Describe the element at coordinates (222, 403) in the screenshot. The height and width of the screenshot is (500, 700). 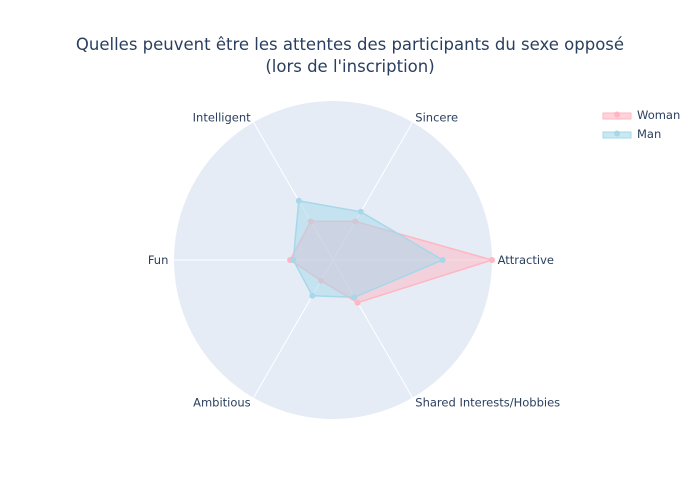
I see `axis-label-ambitious: Ambitious` at that location.